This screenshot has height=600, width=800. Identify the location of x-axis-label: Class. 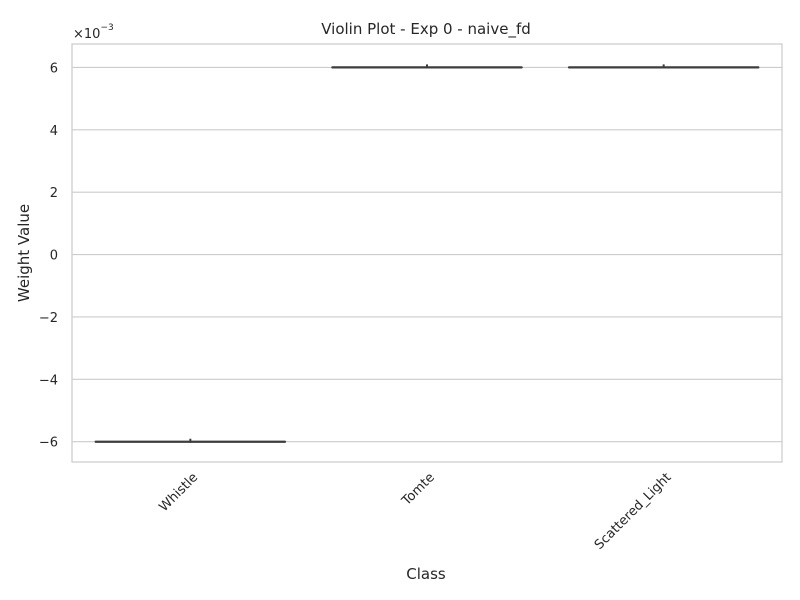
(426, 574).